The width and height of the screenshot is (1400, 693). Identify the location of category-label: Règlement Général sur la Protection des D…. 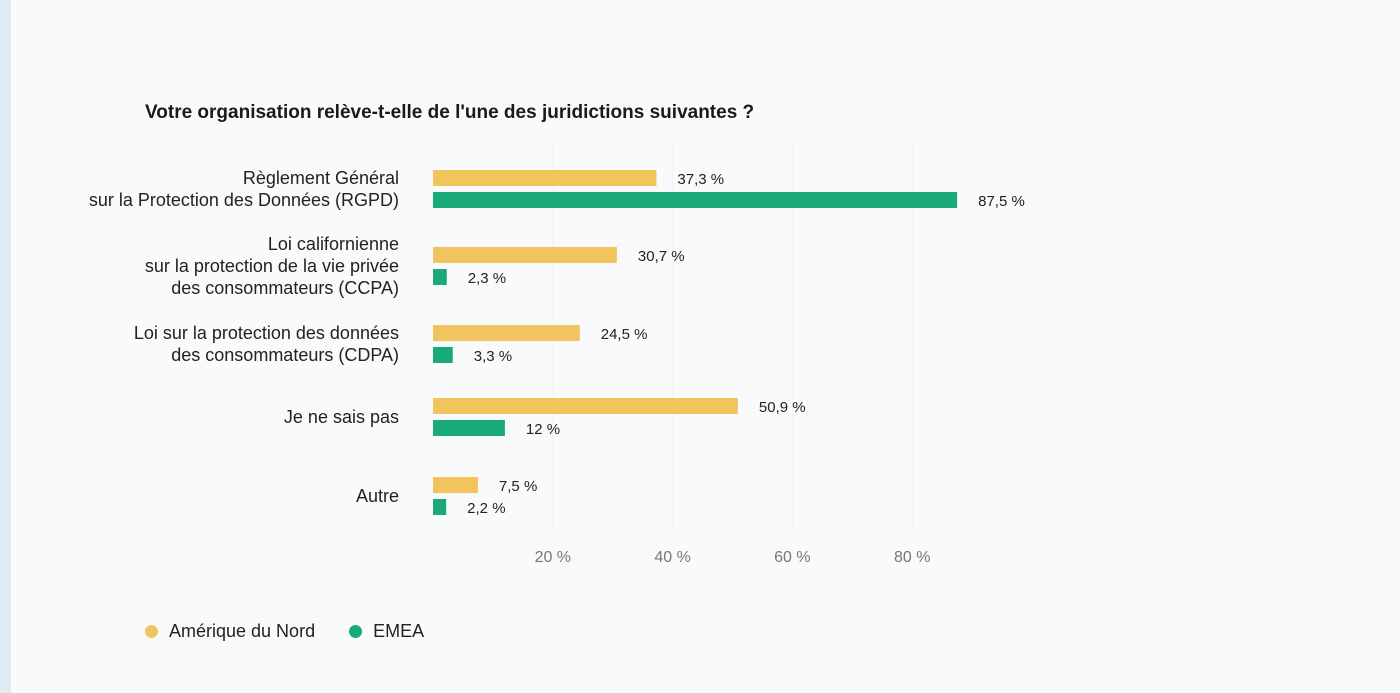
(244, 189).